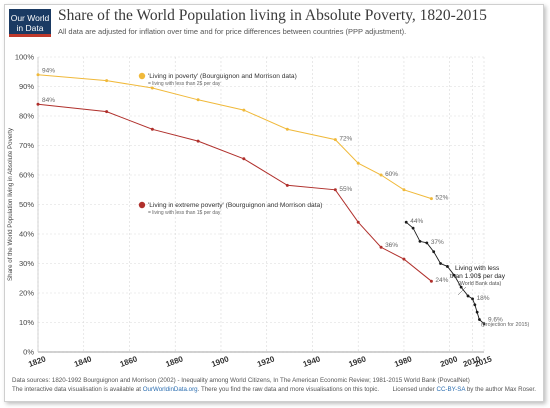  What do you see at coordinates (416, 221) in the screenshot?
I see `data-label-worldbank: 44%` at bounding box center [416, 221].